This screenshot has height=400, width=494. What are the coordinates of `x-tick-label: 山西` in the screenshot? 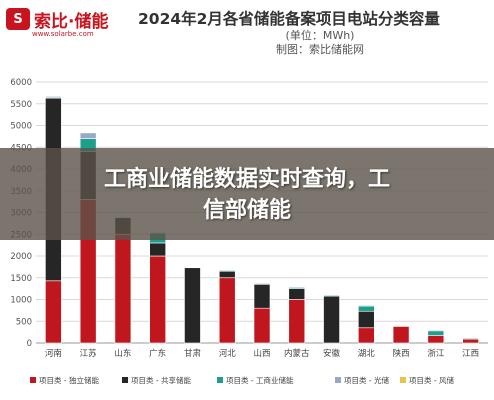 It's located at (261, 353).